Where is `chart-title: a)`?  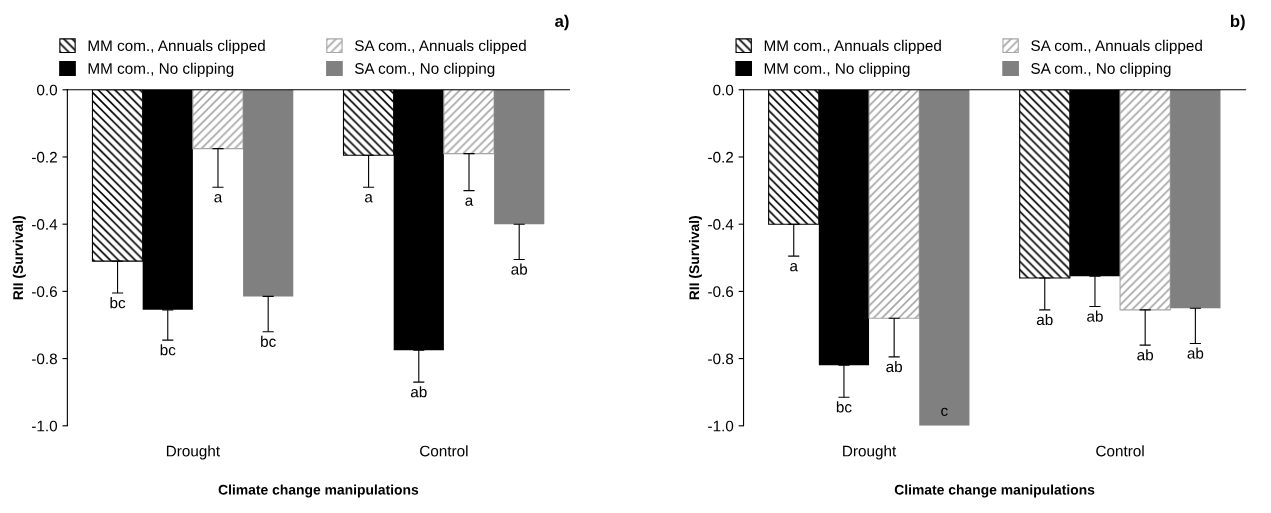 chart-title: a) is located at coordinates (562, 22).